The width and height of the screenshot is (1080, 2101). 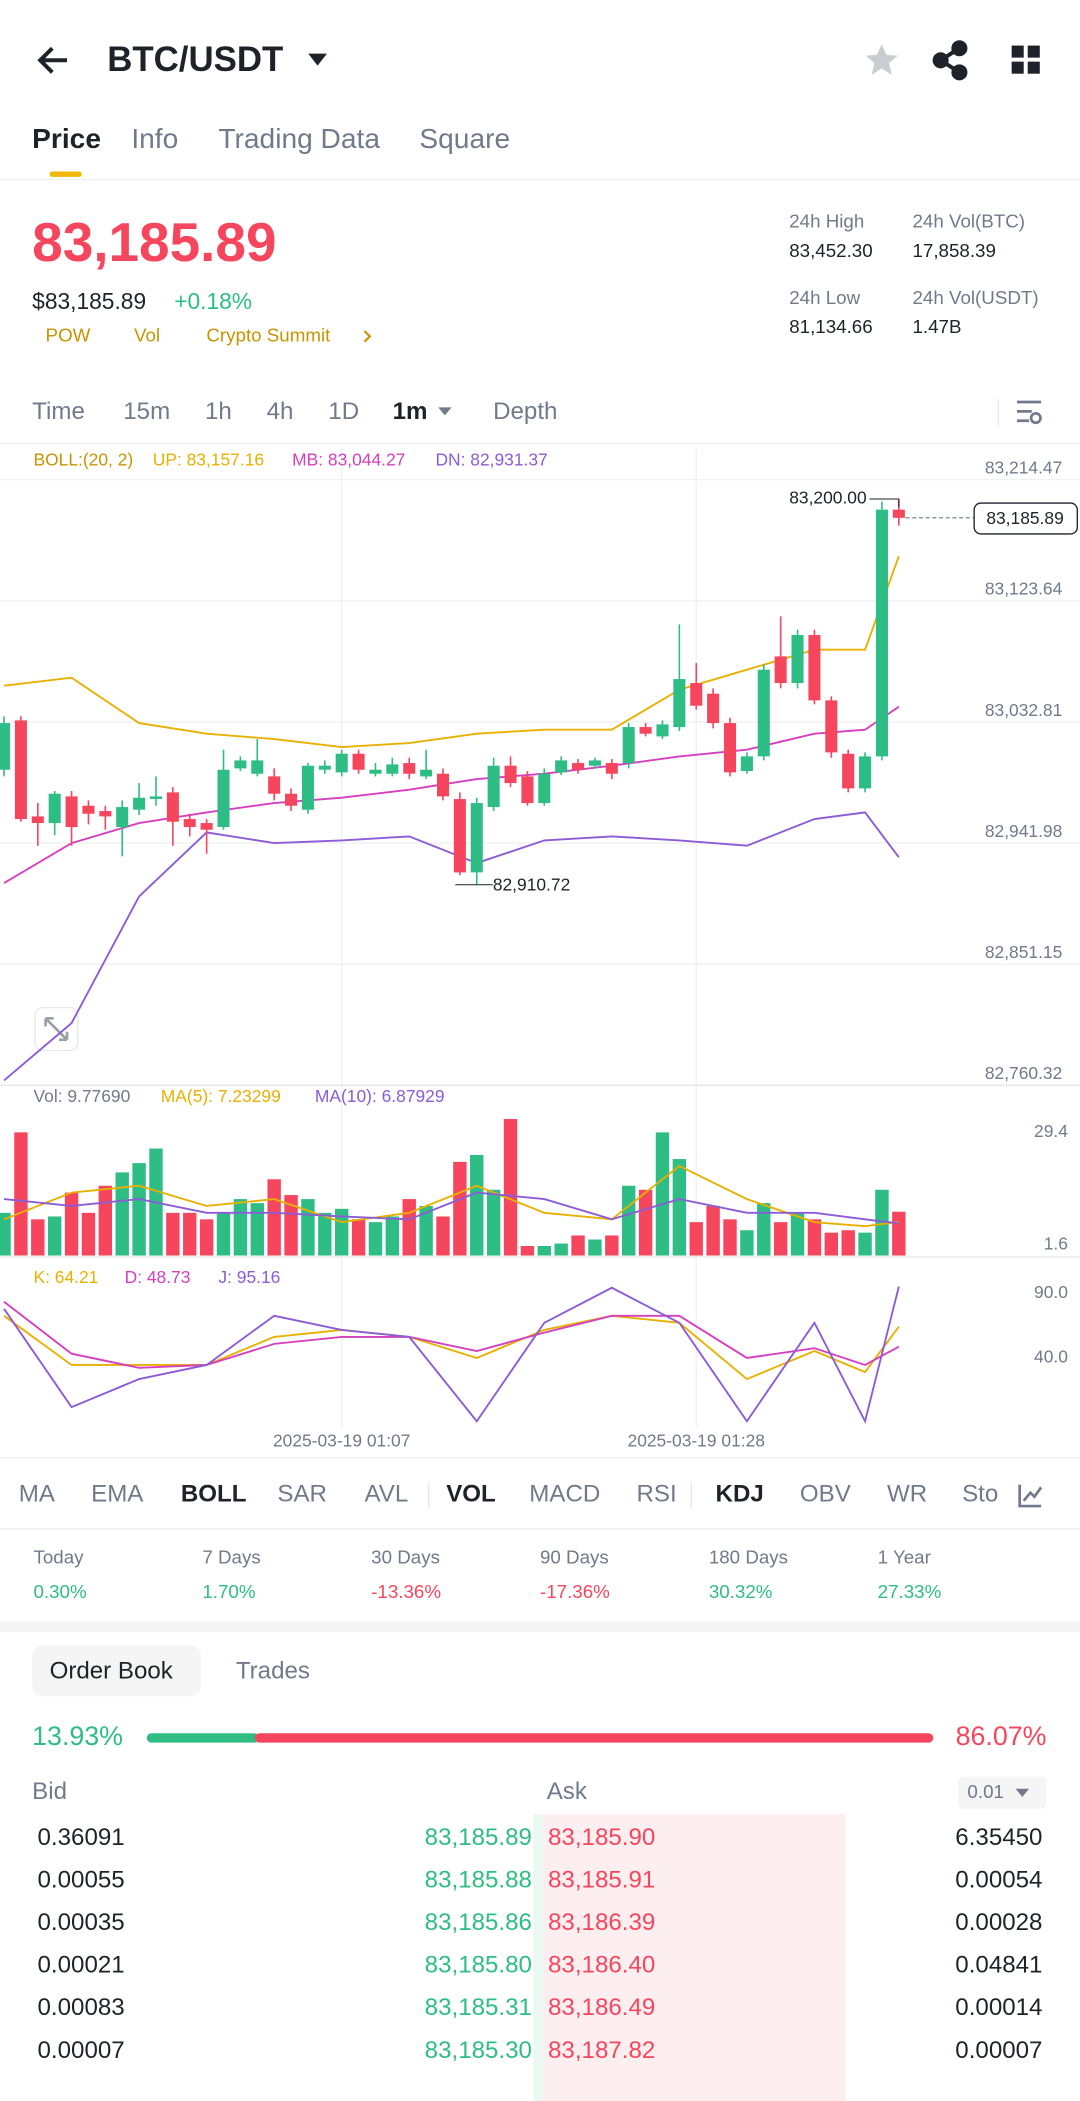 I want to click on tag-chevron, so click(x=367, y=336).